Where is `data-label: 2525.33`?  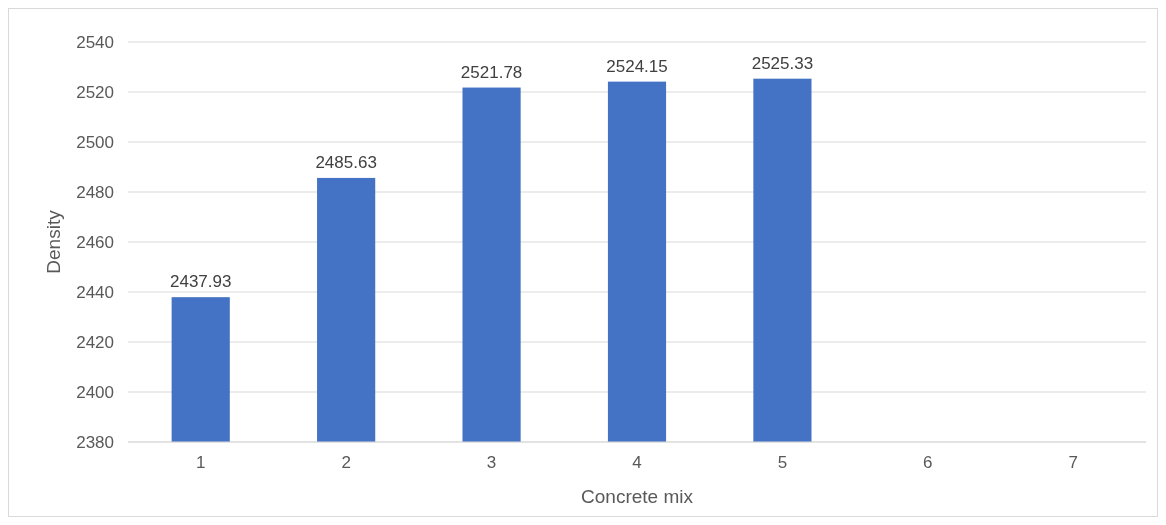
data-label: 2525.33 is located at coordinates (782, 63).